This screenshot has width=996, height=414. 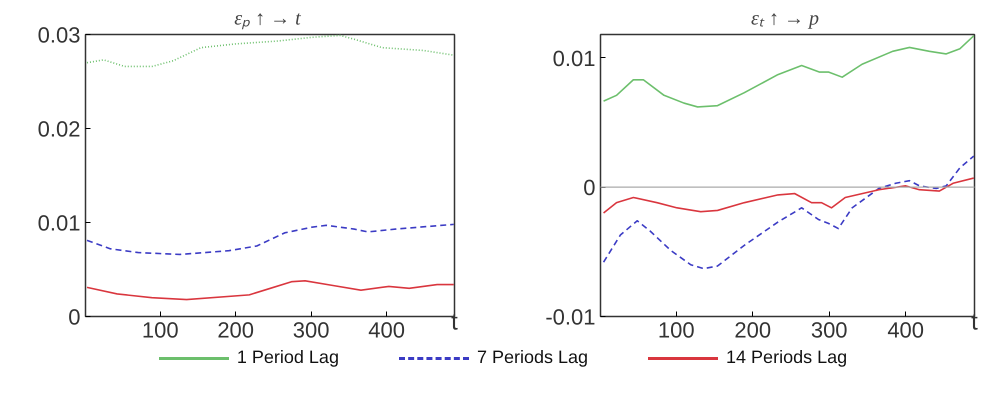 What do you see at coordinates (59, 129) in the screenshot?
I see `y-tick-label: 0.02` at bounding box center [59, 129].